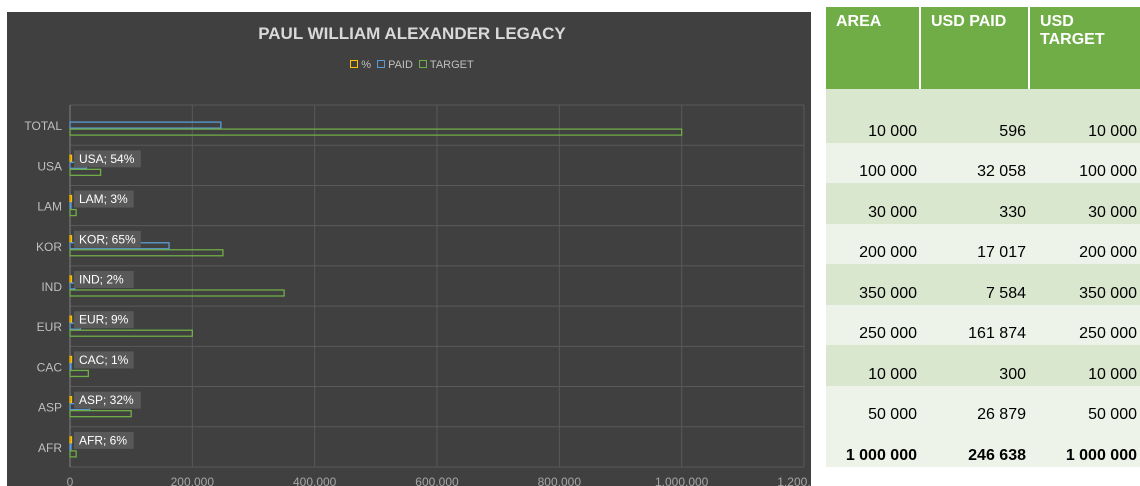 This screenshot has width=1140, height=486. What do you see at coordinates (873, 162) in the screenshot?
I see `cell-area: 100 000` at bounding box center [873, 162].